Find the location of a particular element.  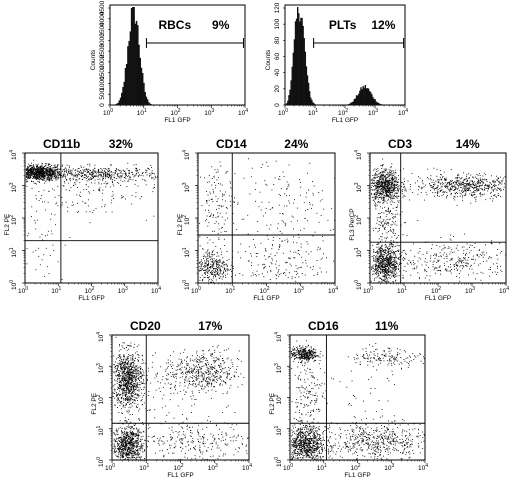

x-axis-label: FL1 GFP is located at coordinates (266, 298).